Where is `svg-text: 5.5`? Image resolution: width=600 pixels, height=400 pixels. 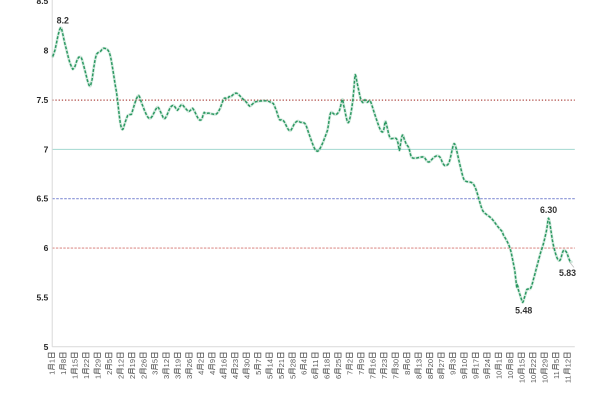 svg-text: 5.5 is located at coordinates (42, 297).